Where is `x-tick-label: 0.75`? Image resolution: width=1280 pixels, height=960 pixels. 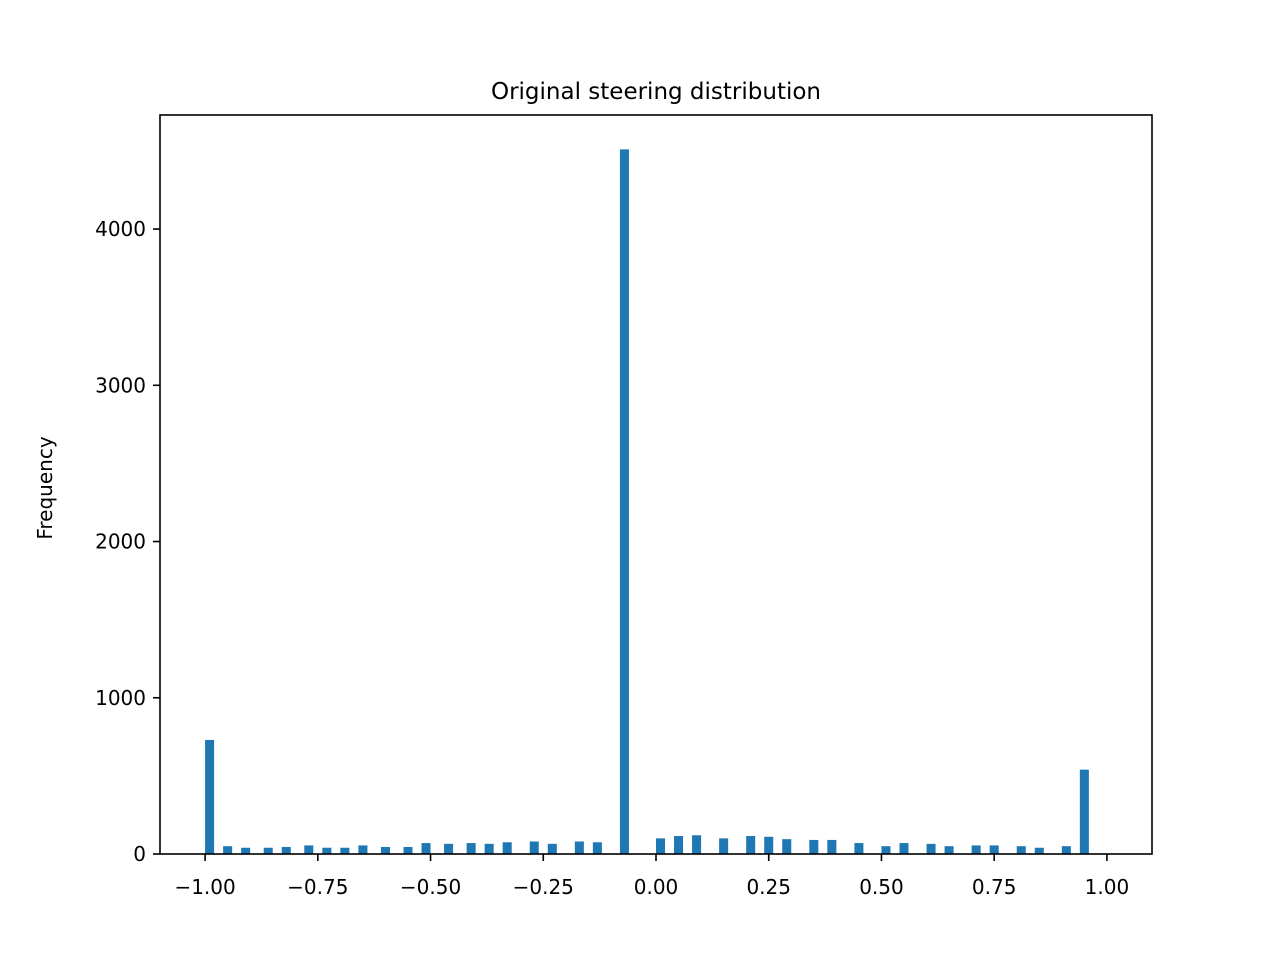
x-tick-label: 0.75 is located at coordinates (994, 887).